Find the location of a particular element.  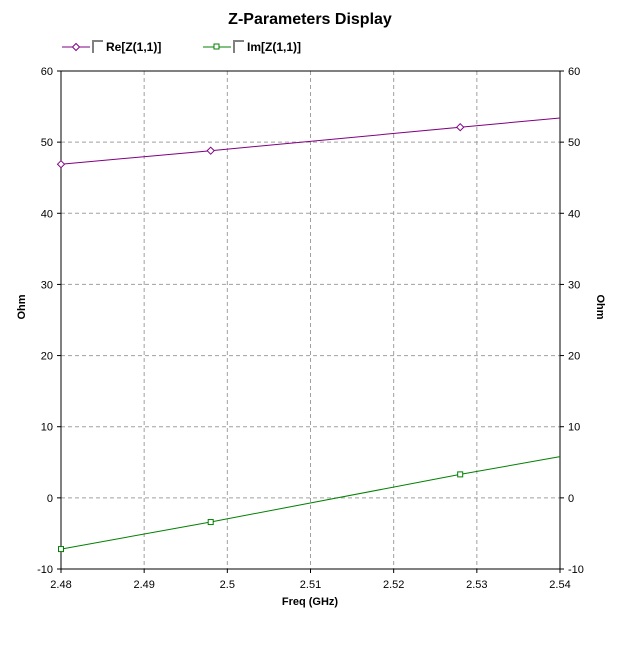

x-tick-label: 2.5 is located at coordinates (227, 585).